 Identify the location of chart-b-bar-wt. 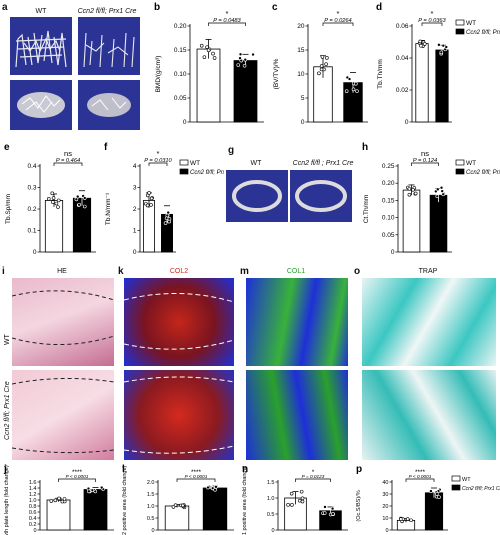
(208, 85).